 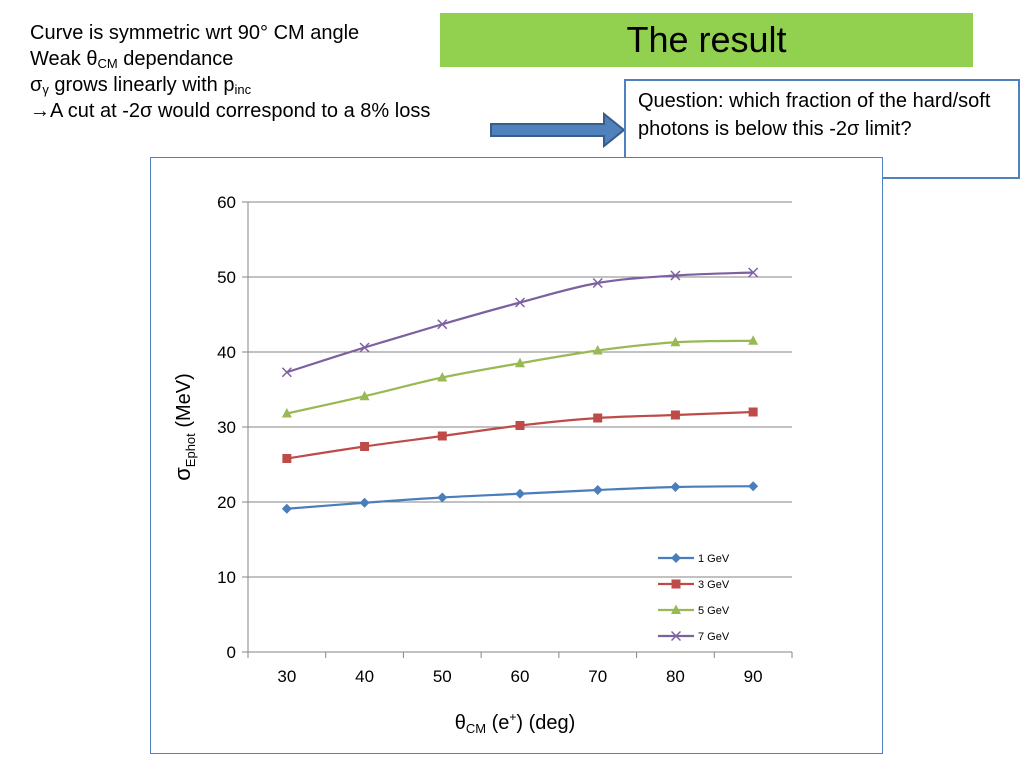 I want to click on y-tick-label: 50, so click(x=226, y=277).